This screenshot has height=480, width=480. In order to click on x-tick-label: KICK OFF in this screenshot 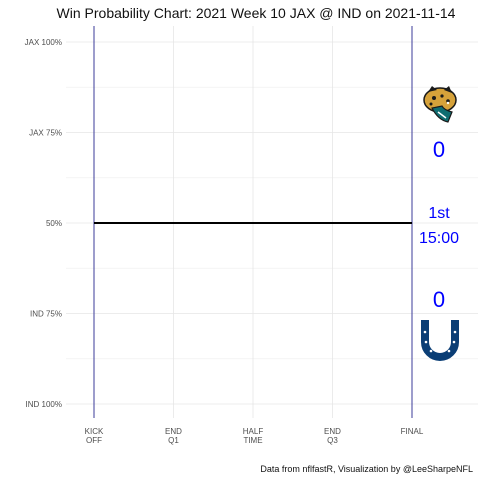, I will do `click(94, 436)`.